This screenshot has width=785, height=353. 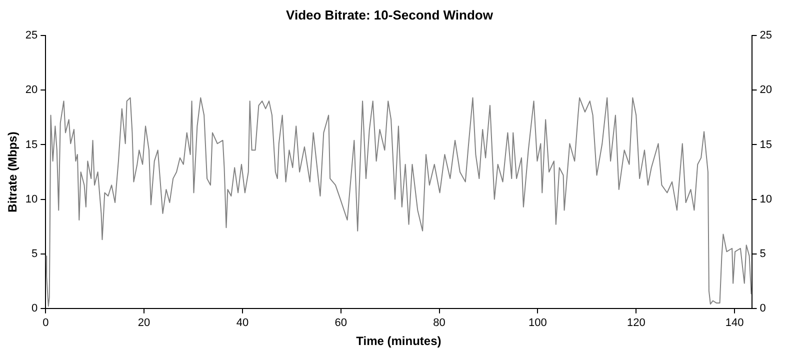 I want to click on chart-title: Video Bitrate: 10-Second Window, so click(x=390, y=14).